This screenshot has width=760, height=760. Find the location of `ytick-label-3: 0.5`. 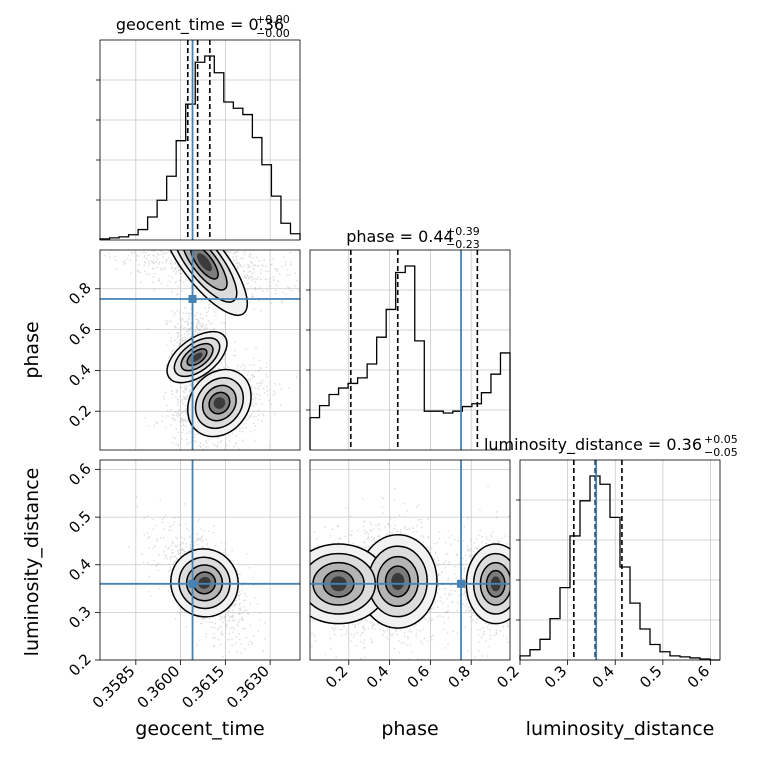

ytick-label-3: 0.5 is located at coordinates (80, 522).